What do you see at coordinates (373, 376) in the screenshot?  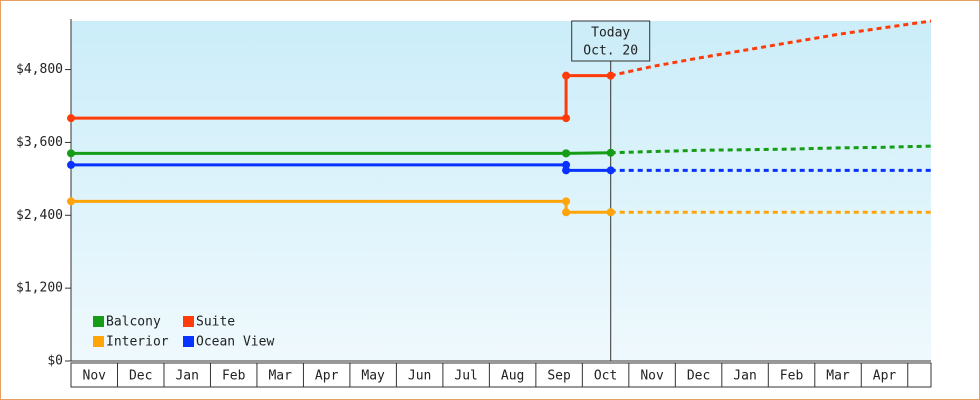 I see `x-tick-label: May` at bounding box center [373, 376].